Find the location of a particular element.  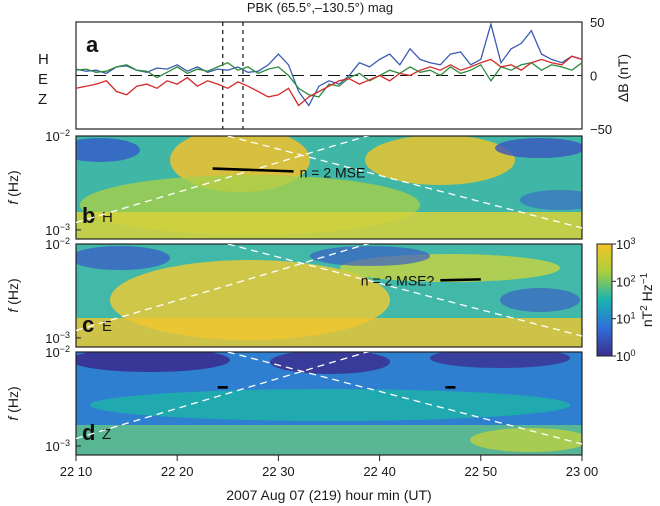

legend-z-label: Z is located at coordinates (42, 99).